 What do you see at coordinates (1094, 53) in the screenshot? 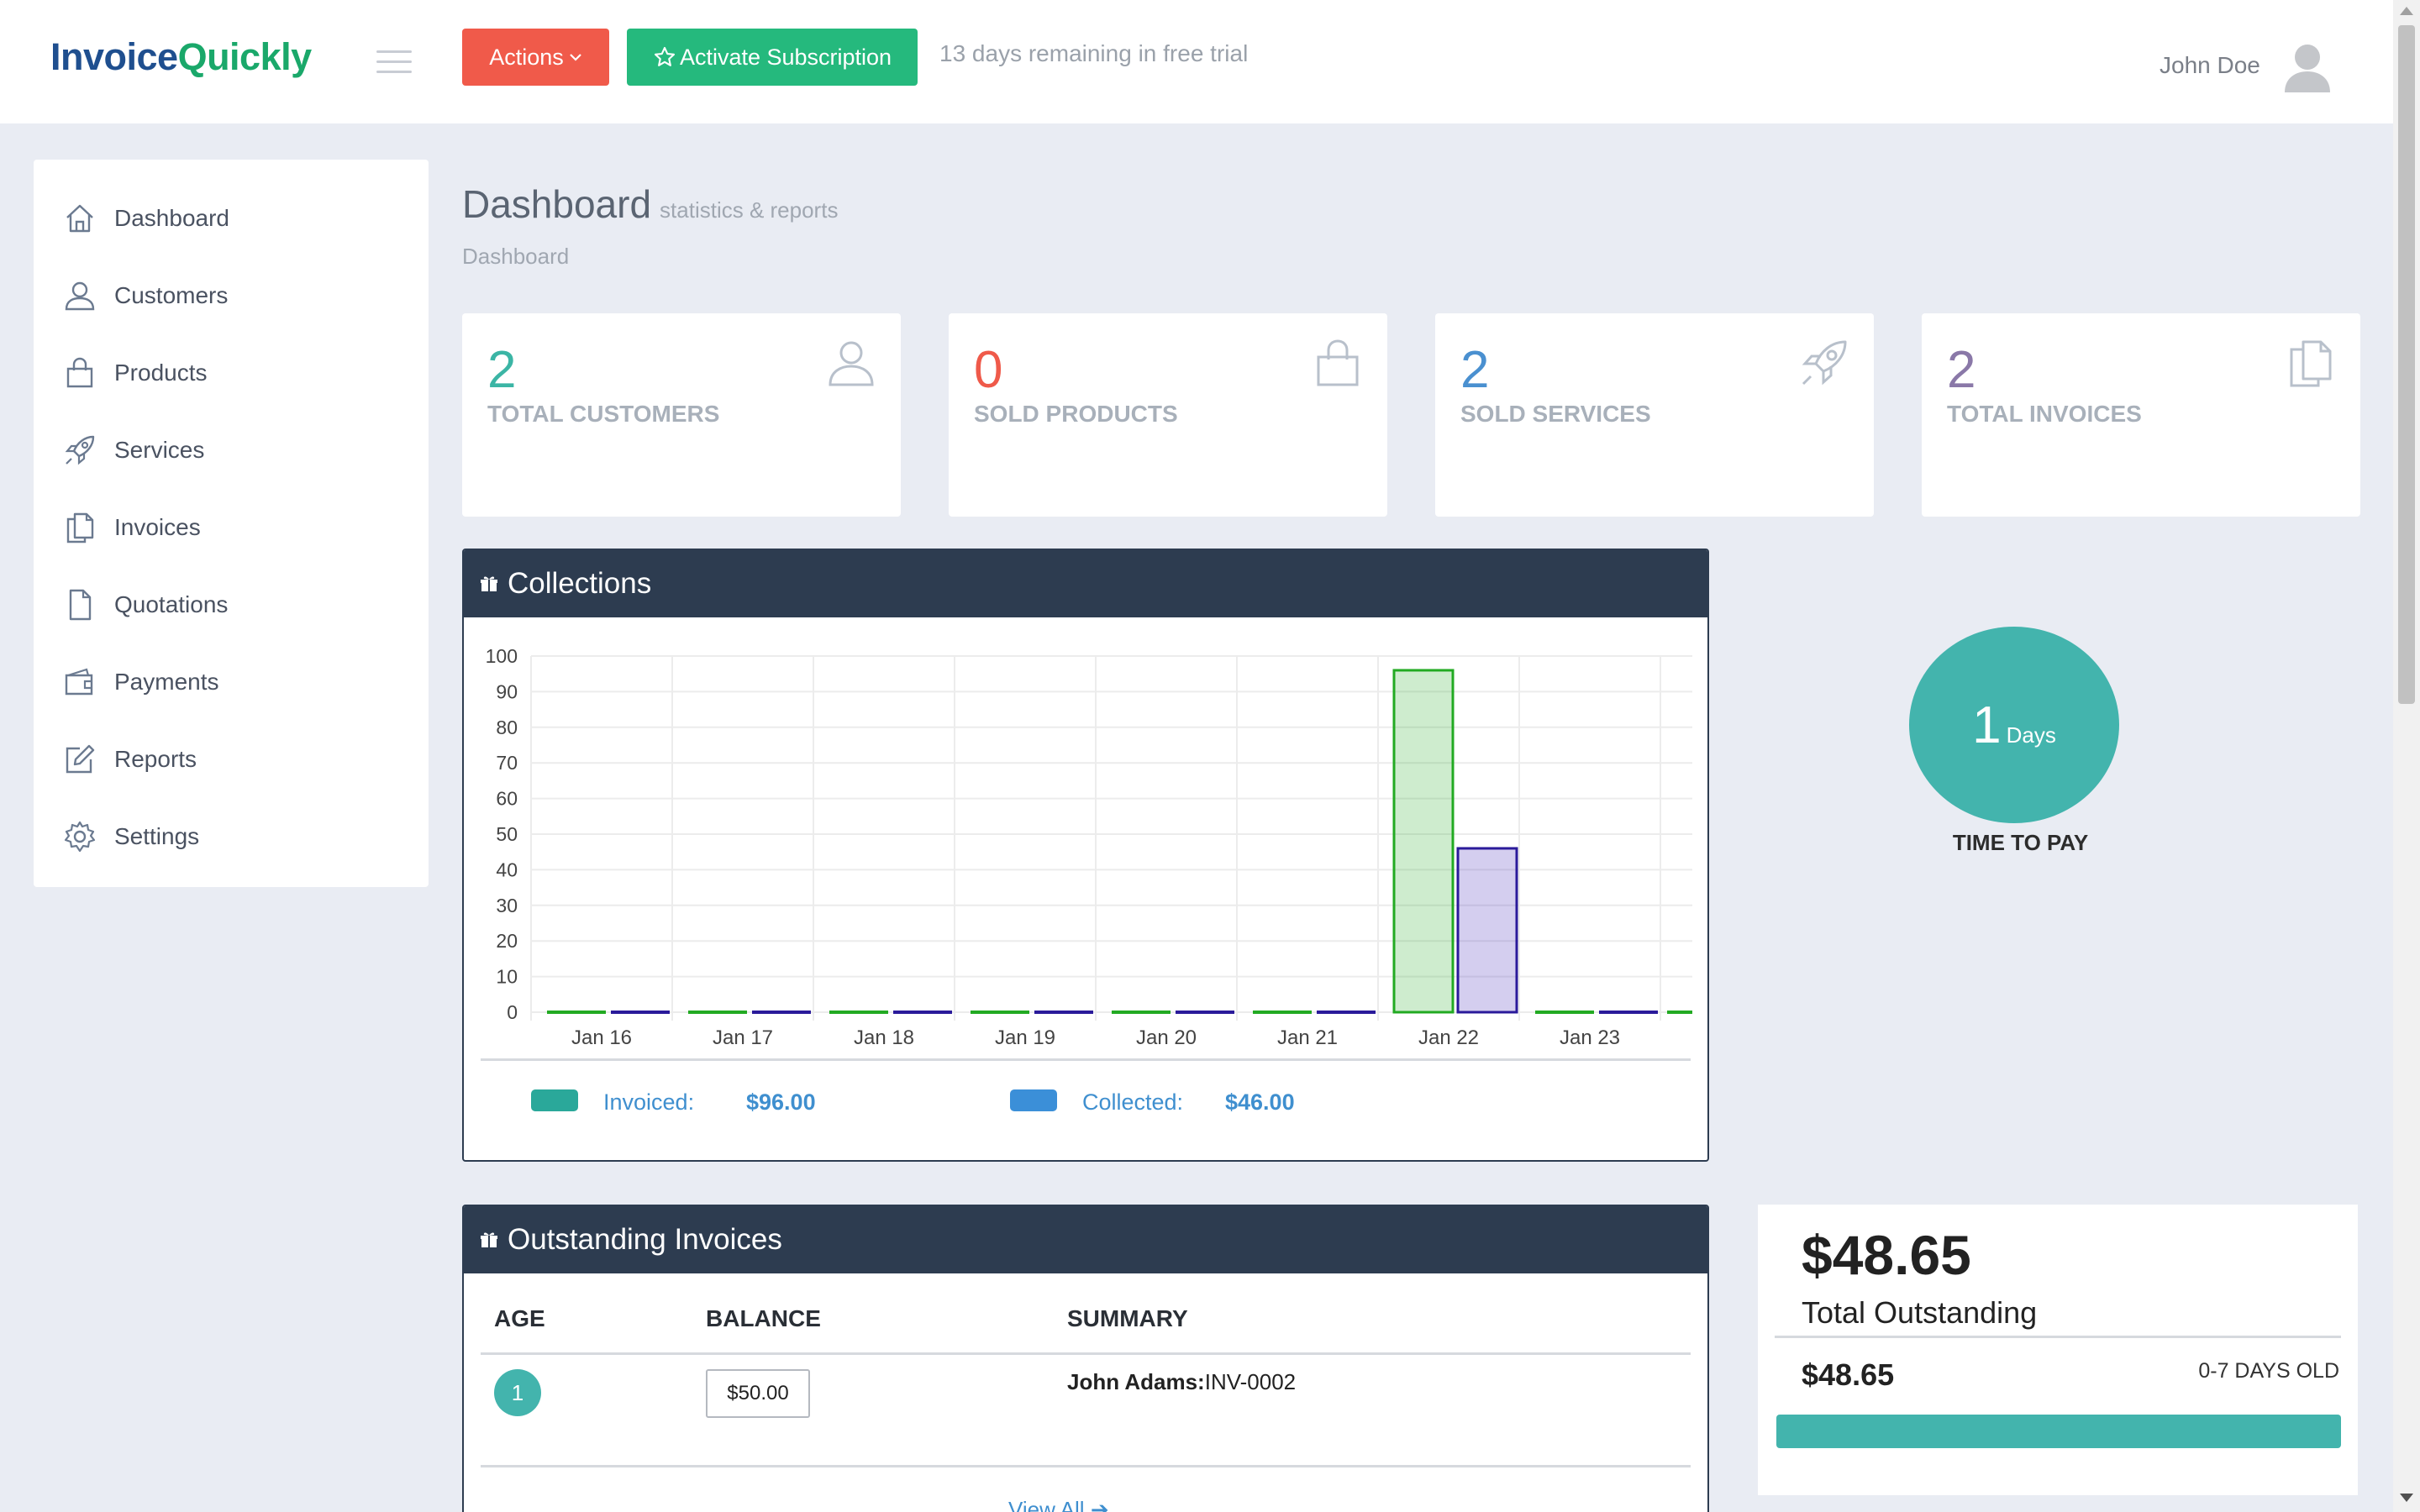
I see `trial-notice: 13 days remaining in free trial` at bounding box center [1094, 53].